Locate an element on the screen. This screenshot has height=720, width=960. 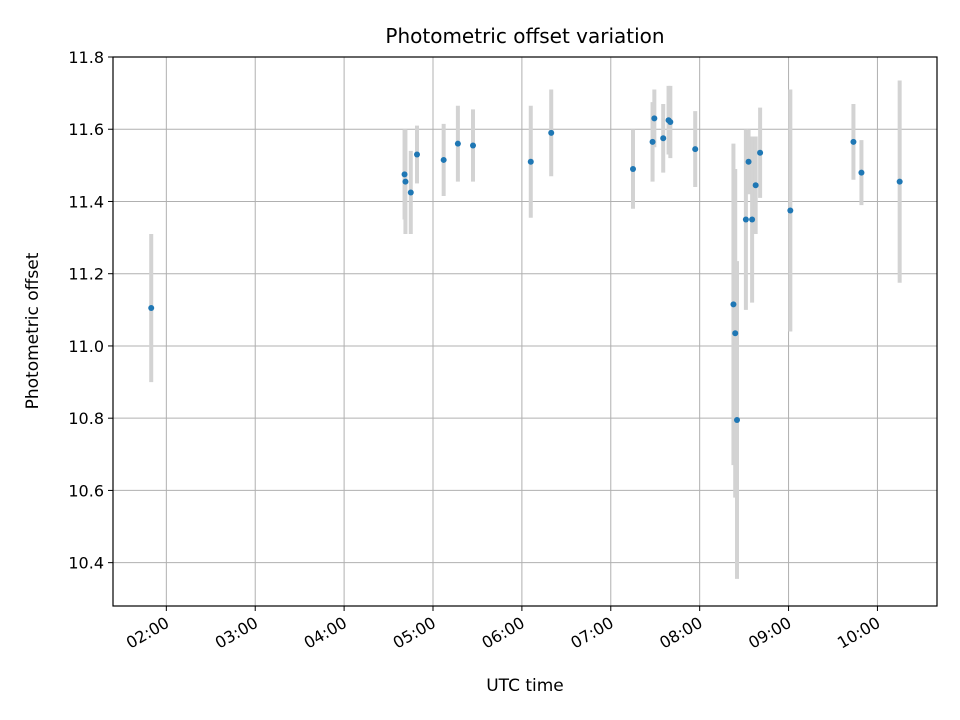
y-tick-label: 10.8 is located at coordinates (86, 418).